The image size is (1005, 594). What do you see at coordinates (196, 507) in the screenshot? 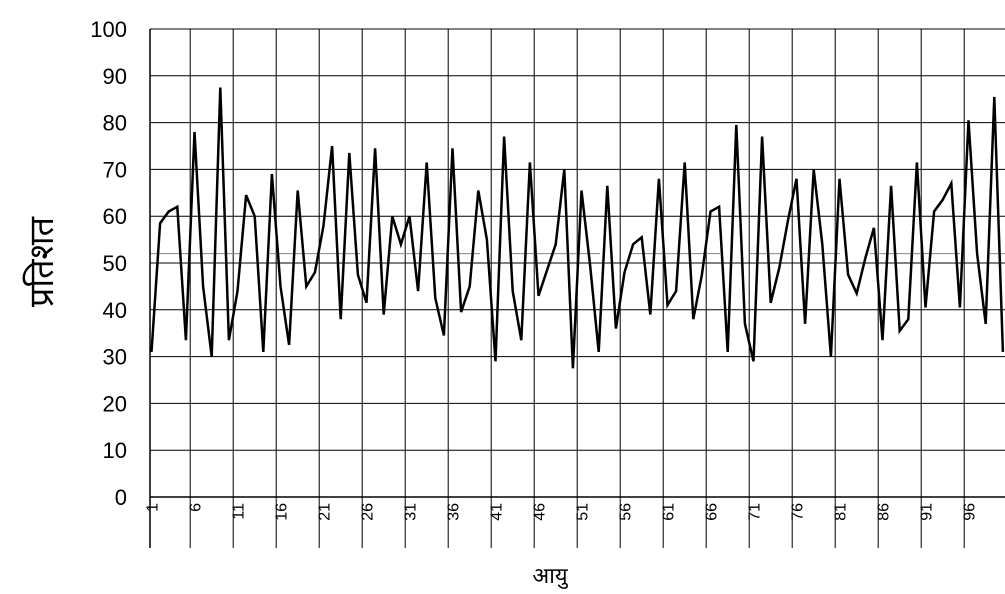
I see `x-tick-label: 6` at bounding box center [196, 507].